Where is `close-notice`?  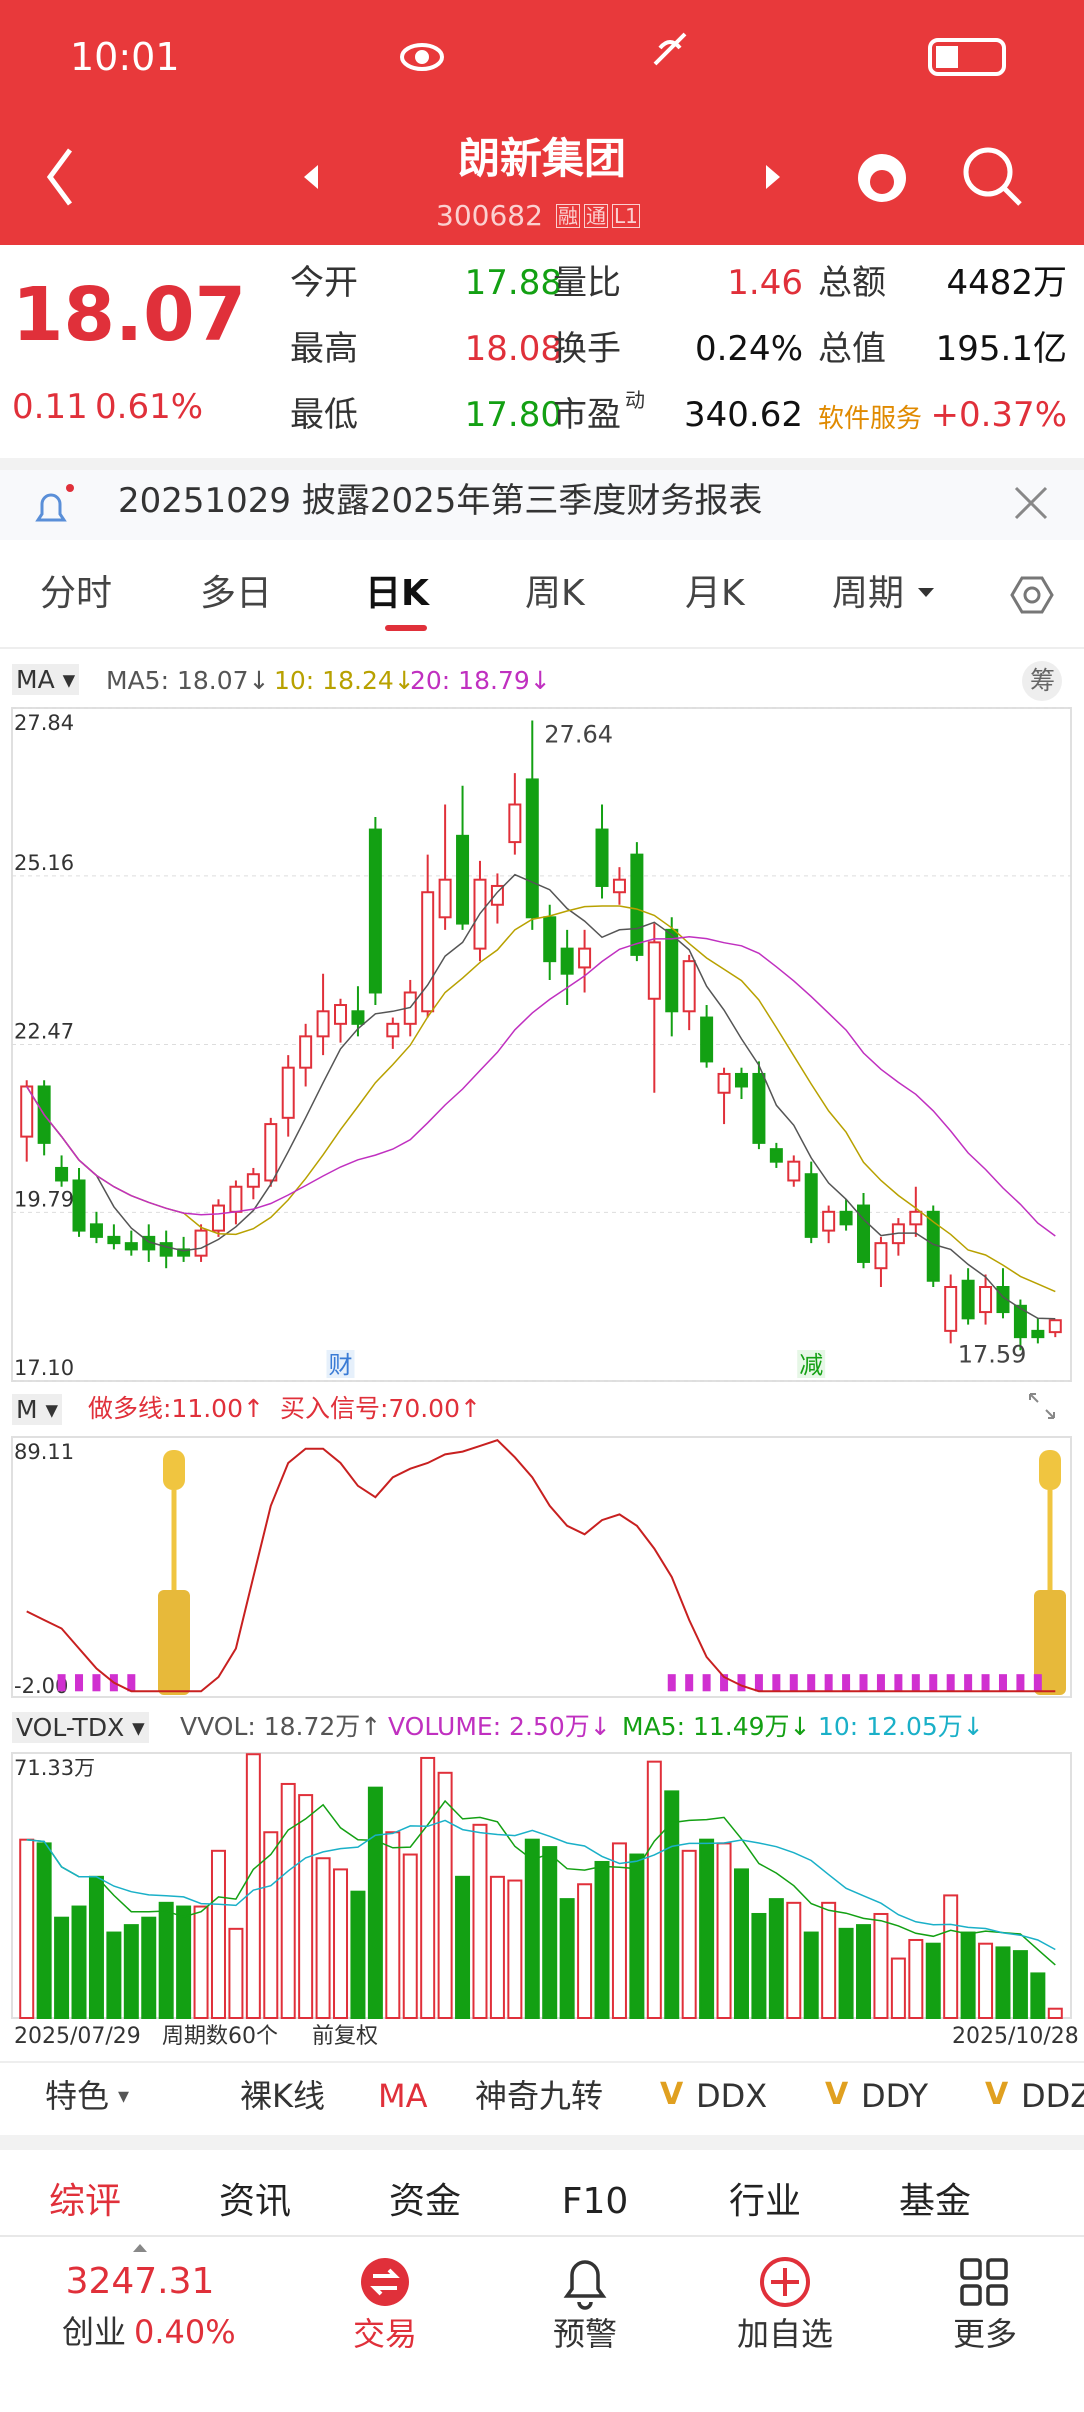 close-notice is located at coordinates (1031, 503).